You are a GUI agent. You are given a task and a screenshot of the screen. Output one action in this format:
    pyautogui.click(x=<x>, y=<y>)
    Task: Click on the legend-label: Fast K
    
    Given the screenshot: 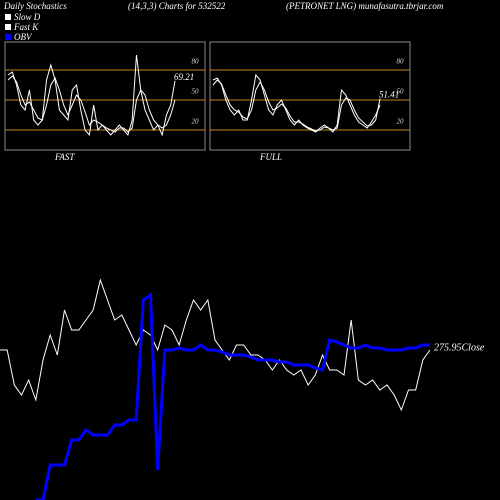 What is the action you would take?
    pyautogui.click(x=26, y=27)
    